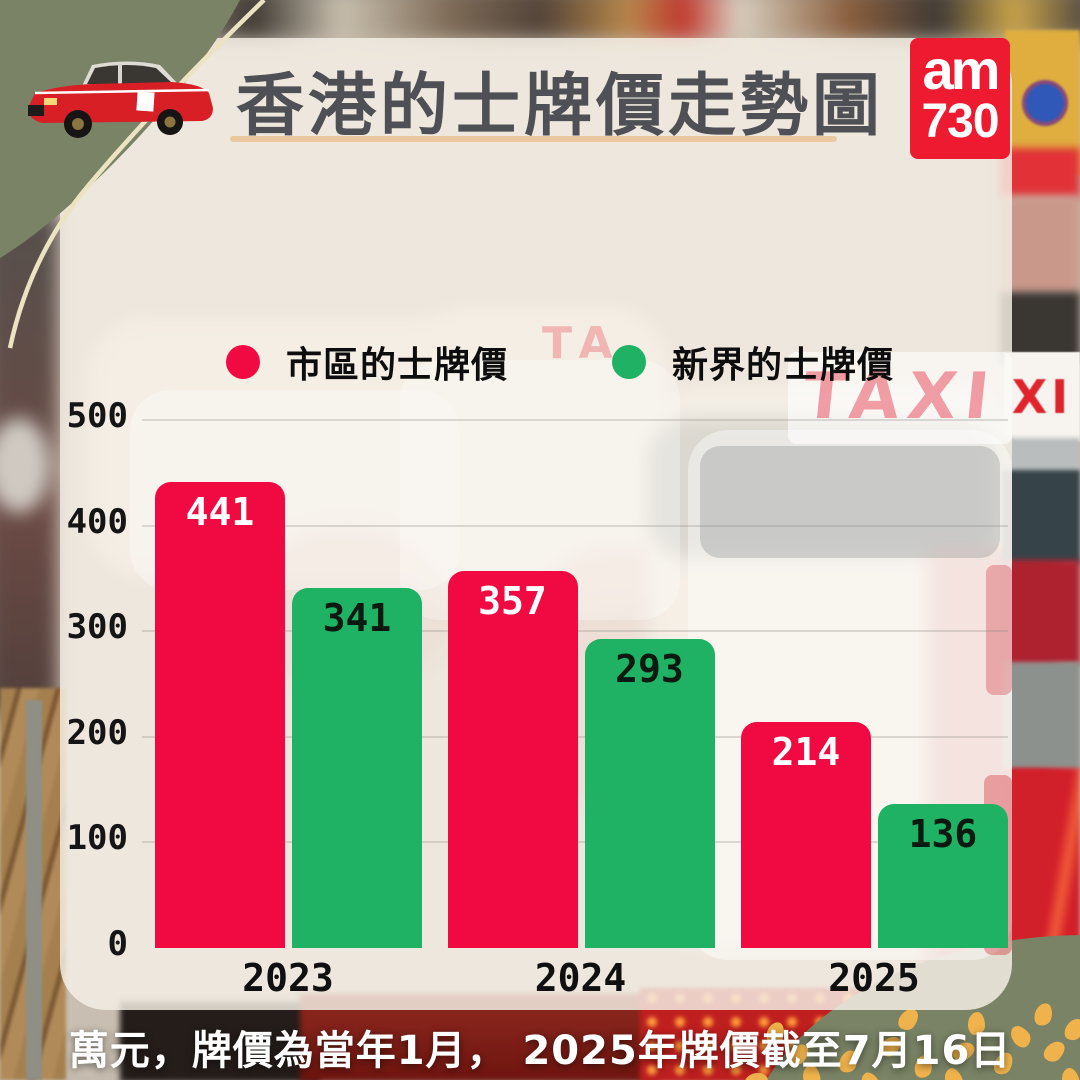 Image resolution: width=1080 pixels, height=1080 pixels. What do you see at coordinates (976, 1023) in the screenshot?
I see `seed-shape` at bounding box center [976, 1023].